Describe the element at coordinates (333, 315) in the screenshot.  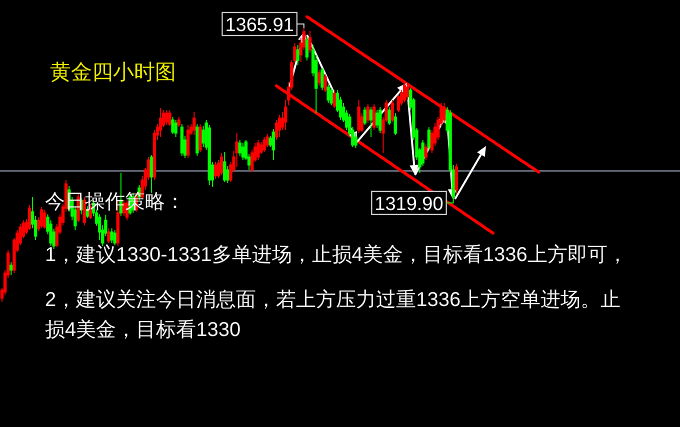
I see `annotation: 2，建议关注今日消息面，若上方压力过重1336上方空单进场。止损4美金，目标看1330` at that location.